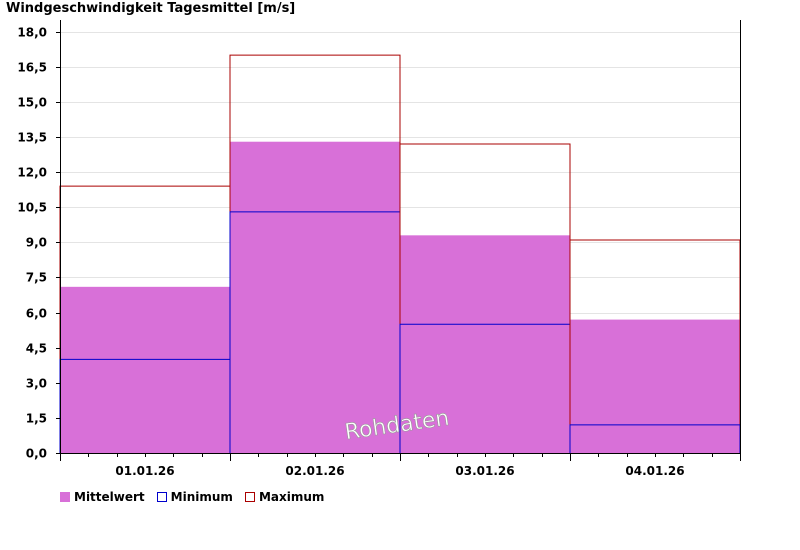 This screenshot has height=550, width=800. I want to click on y-tick-label: 0,0, so click(36, 454).